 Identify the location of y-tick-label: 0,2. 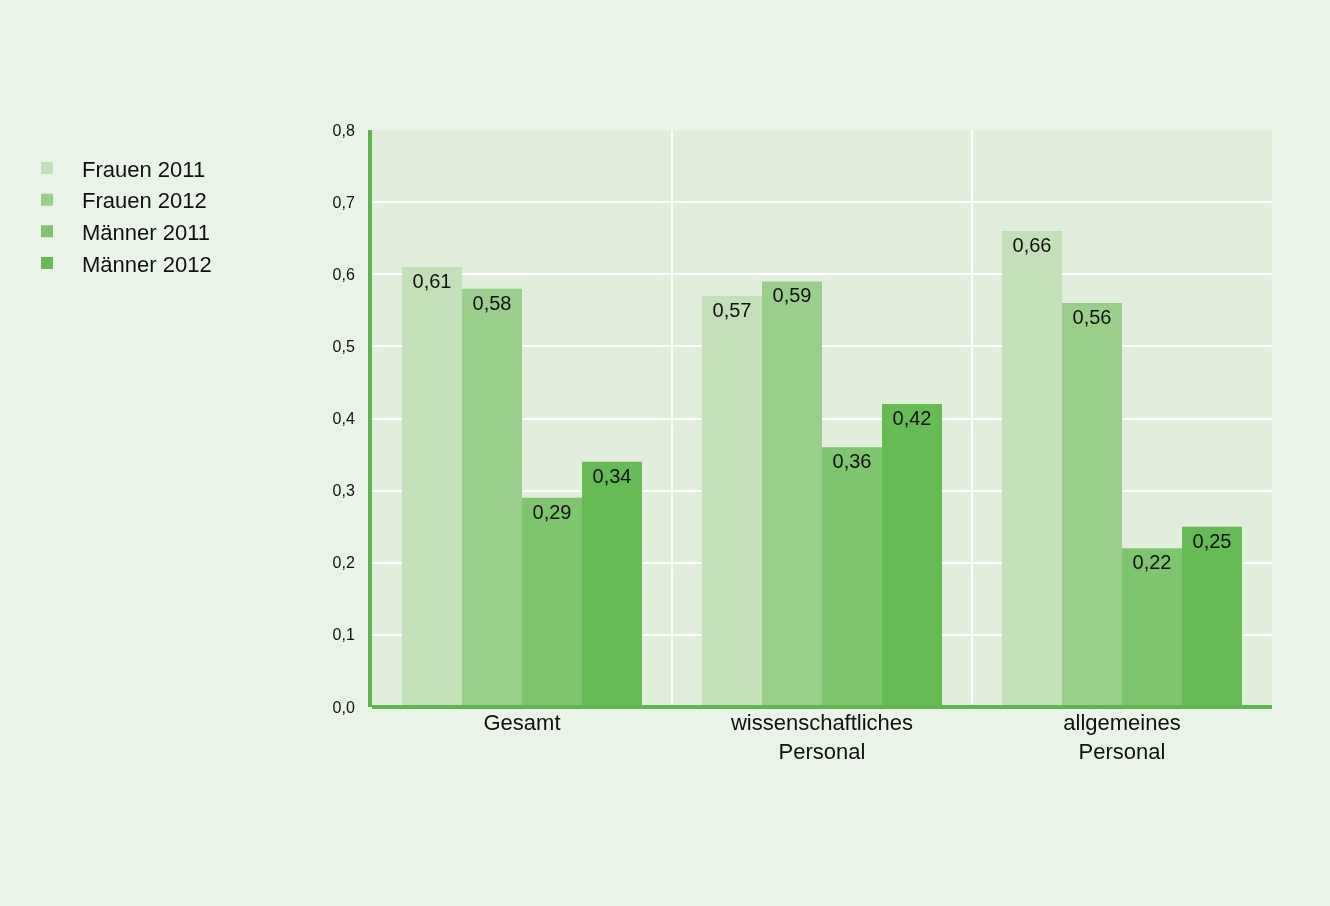
(343, 563).